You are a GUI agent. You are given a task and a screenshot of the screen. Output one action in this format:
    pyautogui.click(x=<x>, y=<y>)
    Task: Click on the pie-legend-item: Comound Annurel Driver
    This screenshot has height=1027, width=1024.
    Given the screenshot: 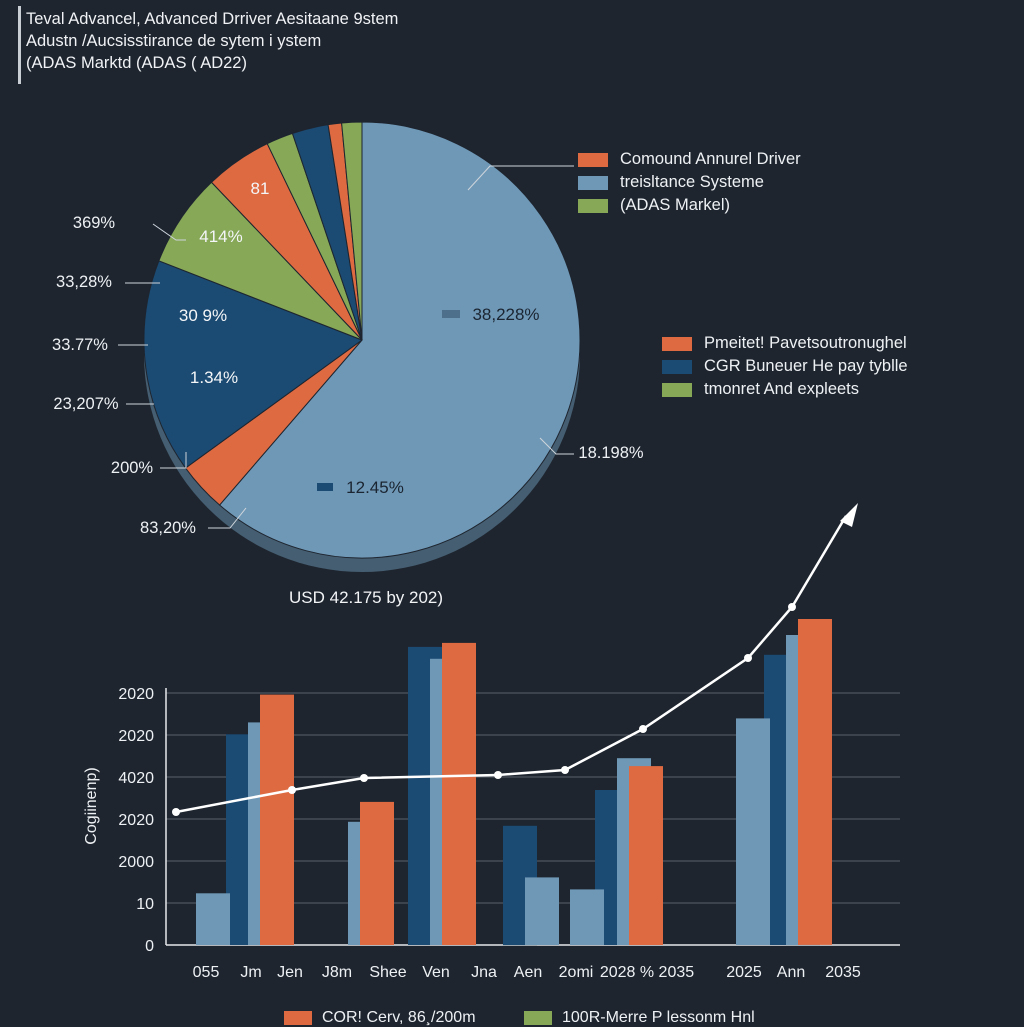 What is the action you would take?
    pyautogui.click(x=689, y=159)
    